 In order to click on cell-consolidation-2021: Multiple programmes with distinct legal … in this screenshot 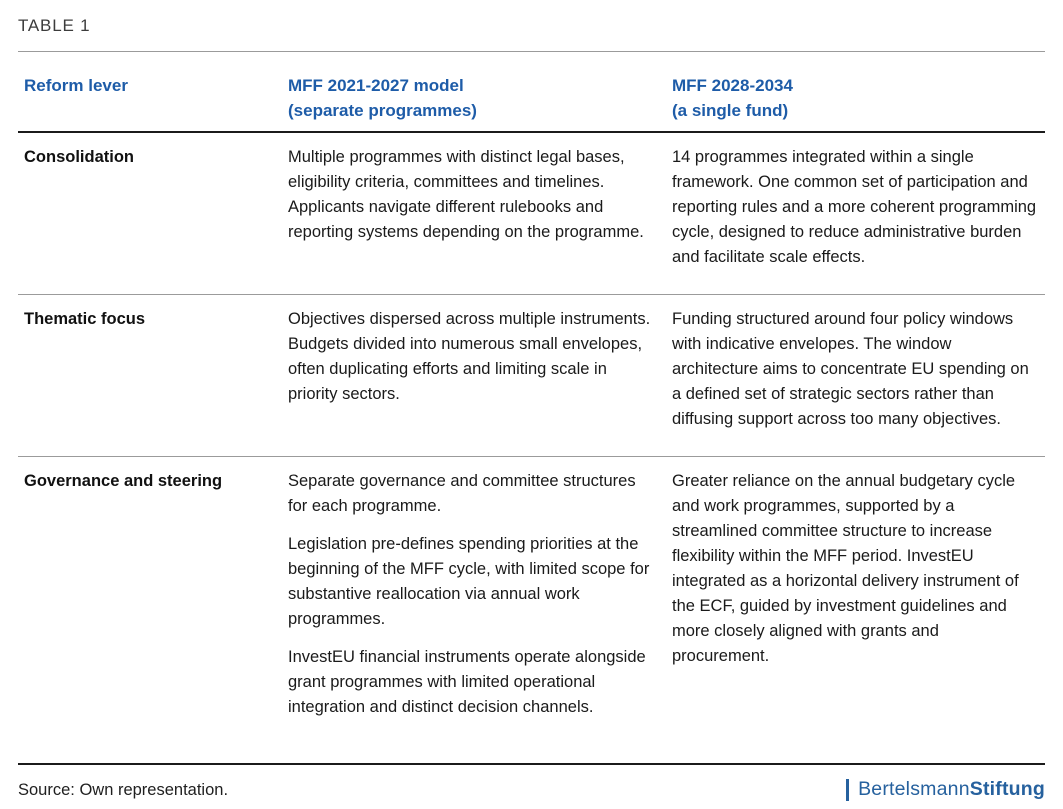, I will do `click(480, 213)`.